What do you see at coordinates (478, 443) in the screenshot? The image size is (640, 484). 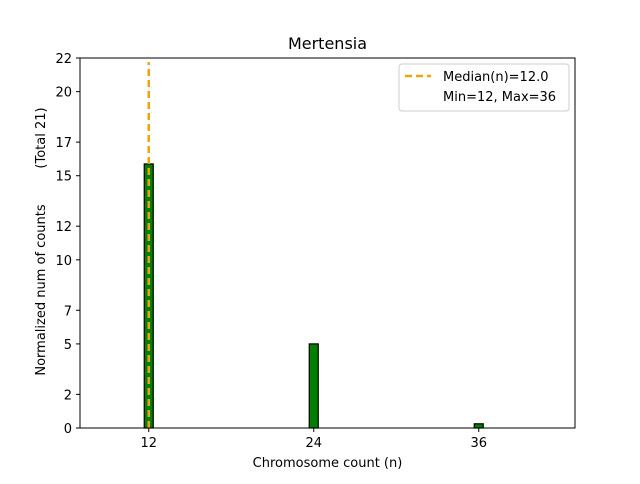 I see `x-tick-label-36: 36` at bounding box center [478, 443].